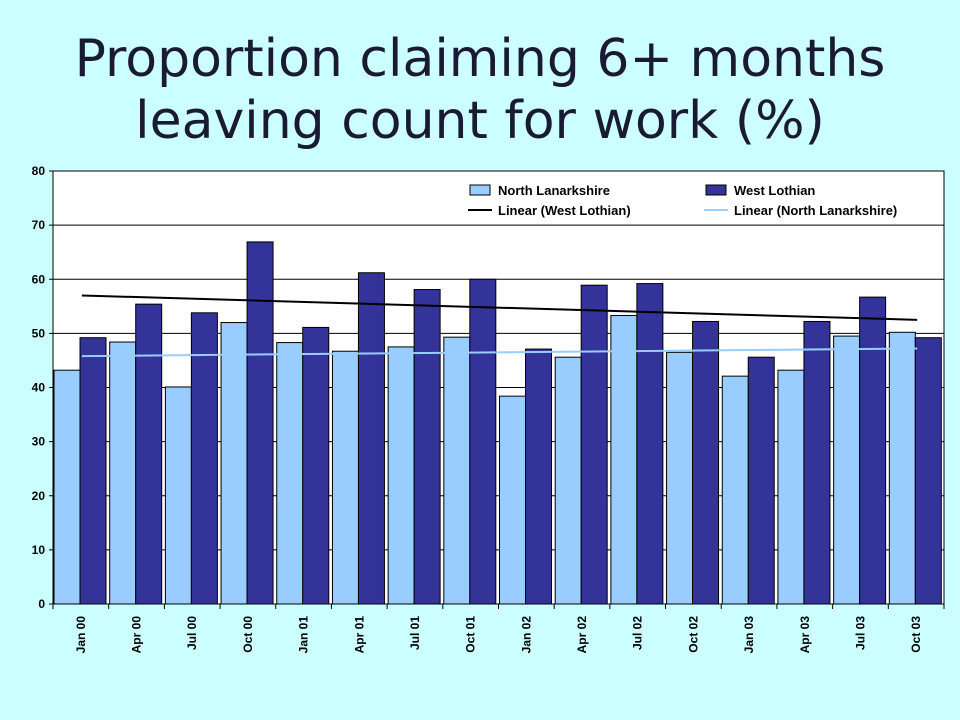 Image resolution: width=960 pixels, height=720 pixels. Describe the element at coordinates (39, 496) in the screenshot. I see `y-tick-label: 20` at that location.